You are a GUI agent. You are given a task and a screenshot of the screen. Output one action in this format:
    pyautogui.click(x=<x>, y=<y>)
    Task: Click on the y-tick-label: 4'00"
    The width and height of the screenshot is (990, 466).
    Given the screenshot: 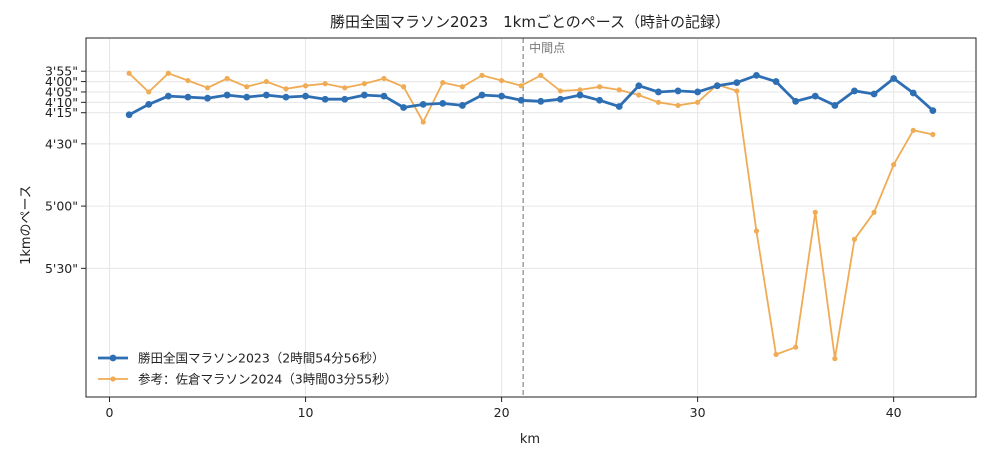 What is the action you would take?
    pyautogui.click(x=61, y=81)
    